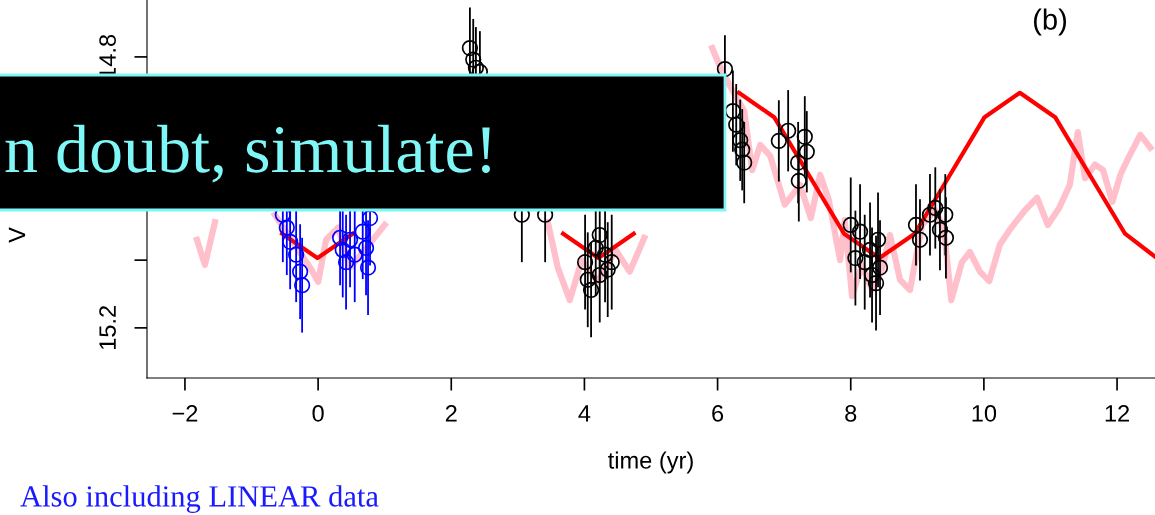 The image size is (1155, 515). Describe the element at coordinates (984, 413) in the screenshot. I see `x-tick-label: 10` at that location.